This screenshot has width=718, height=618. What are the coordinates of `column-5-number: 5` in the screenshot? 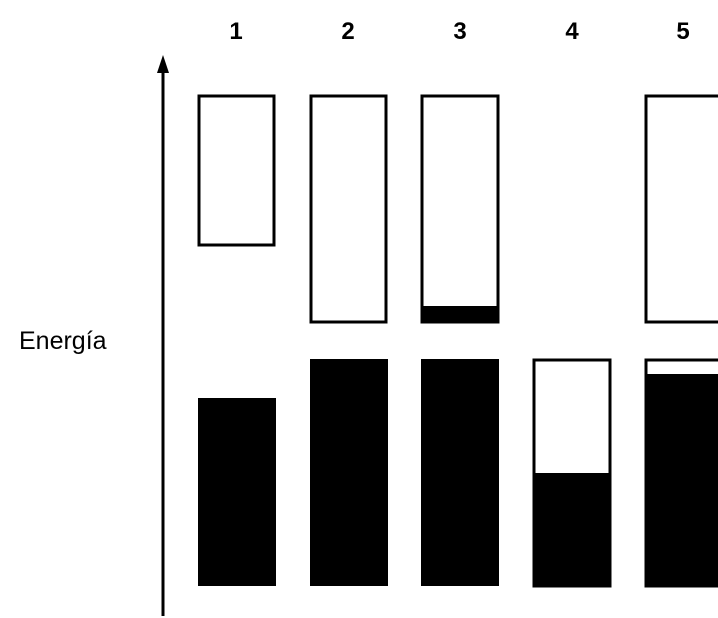 It's located at (682, 31).